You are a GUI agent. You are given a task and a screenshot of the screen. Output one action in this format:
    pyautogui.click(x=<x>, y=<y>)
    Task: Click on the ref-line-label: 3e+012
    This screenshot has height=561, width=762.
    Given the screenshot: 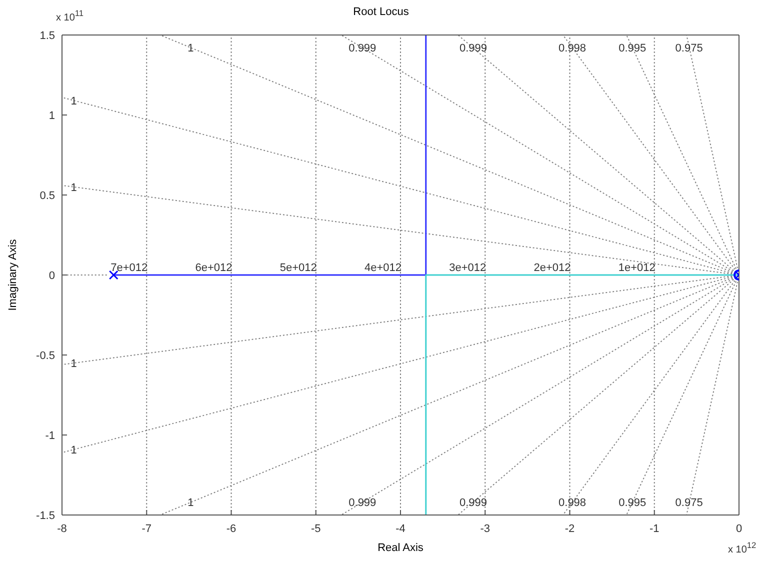 What is the action you would take?
    pyautogui.click(x=467, y=268)
    